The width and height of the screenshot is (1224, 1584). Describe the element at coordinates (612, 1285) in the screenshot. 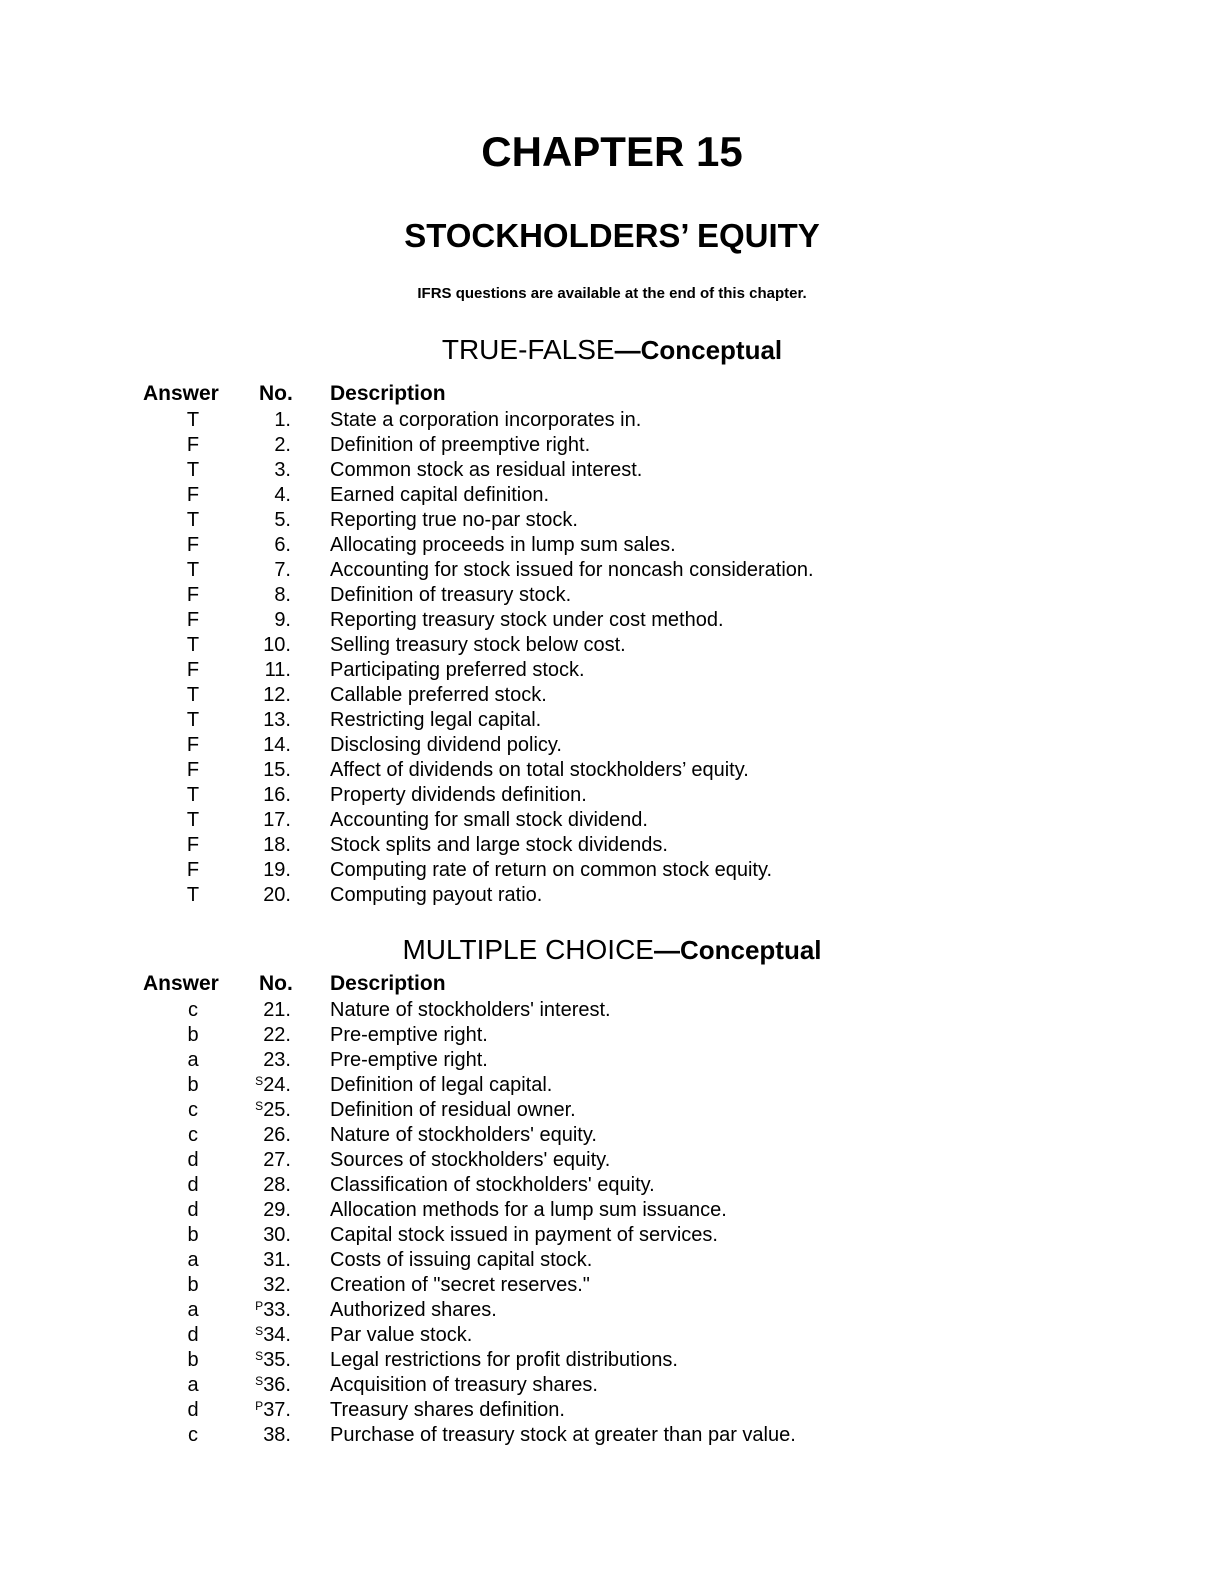

I see `table-row: b 32. Creation of "secret reserves."` at that location.